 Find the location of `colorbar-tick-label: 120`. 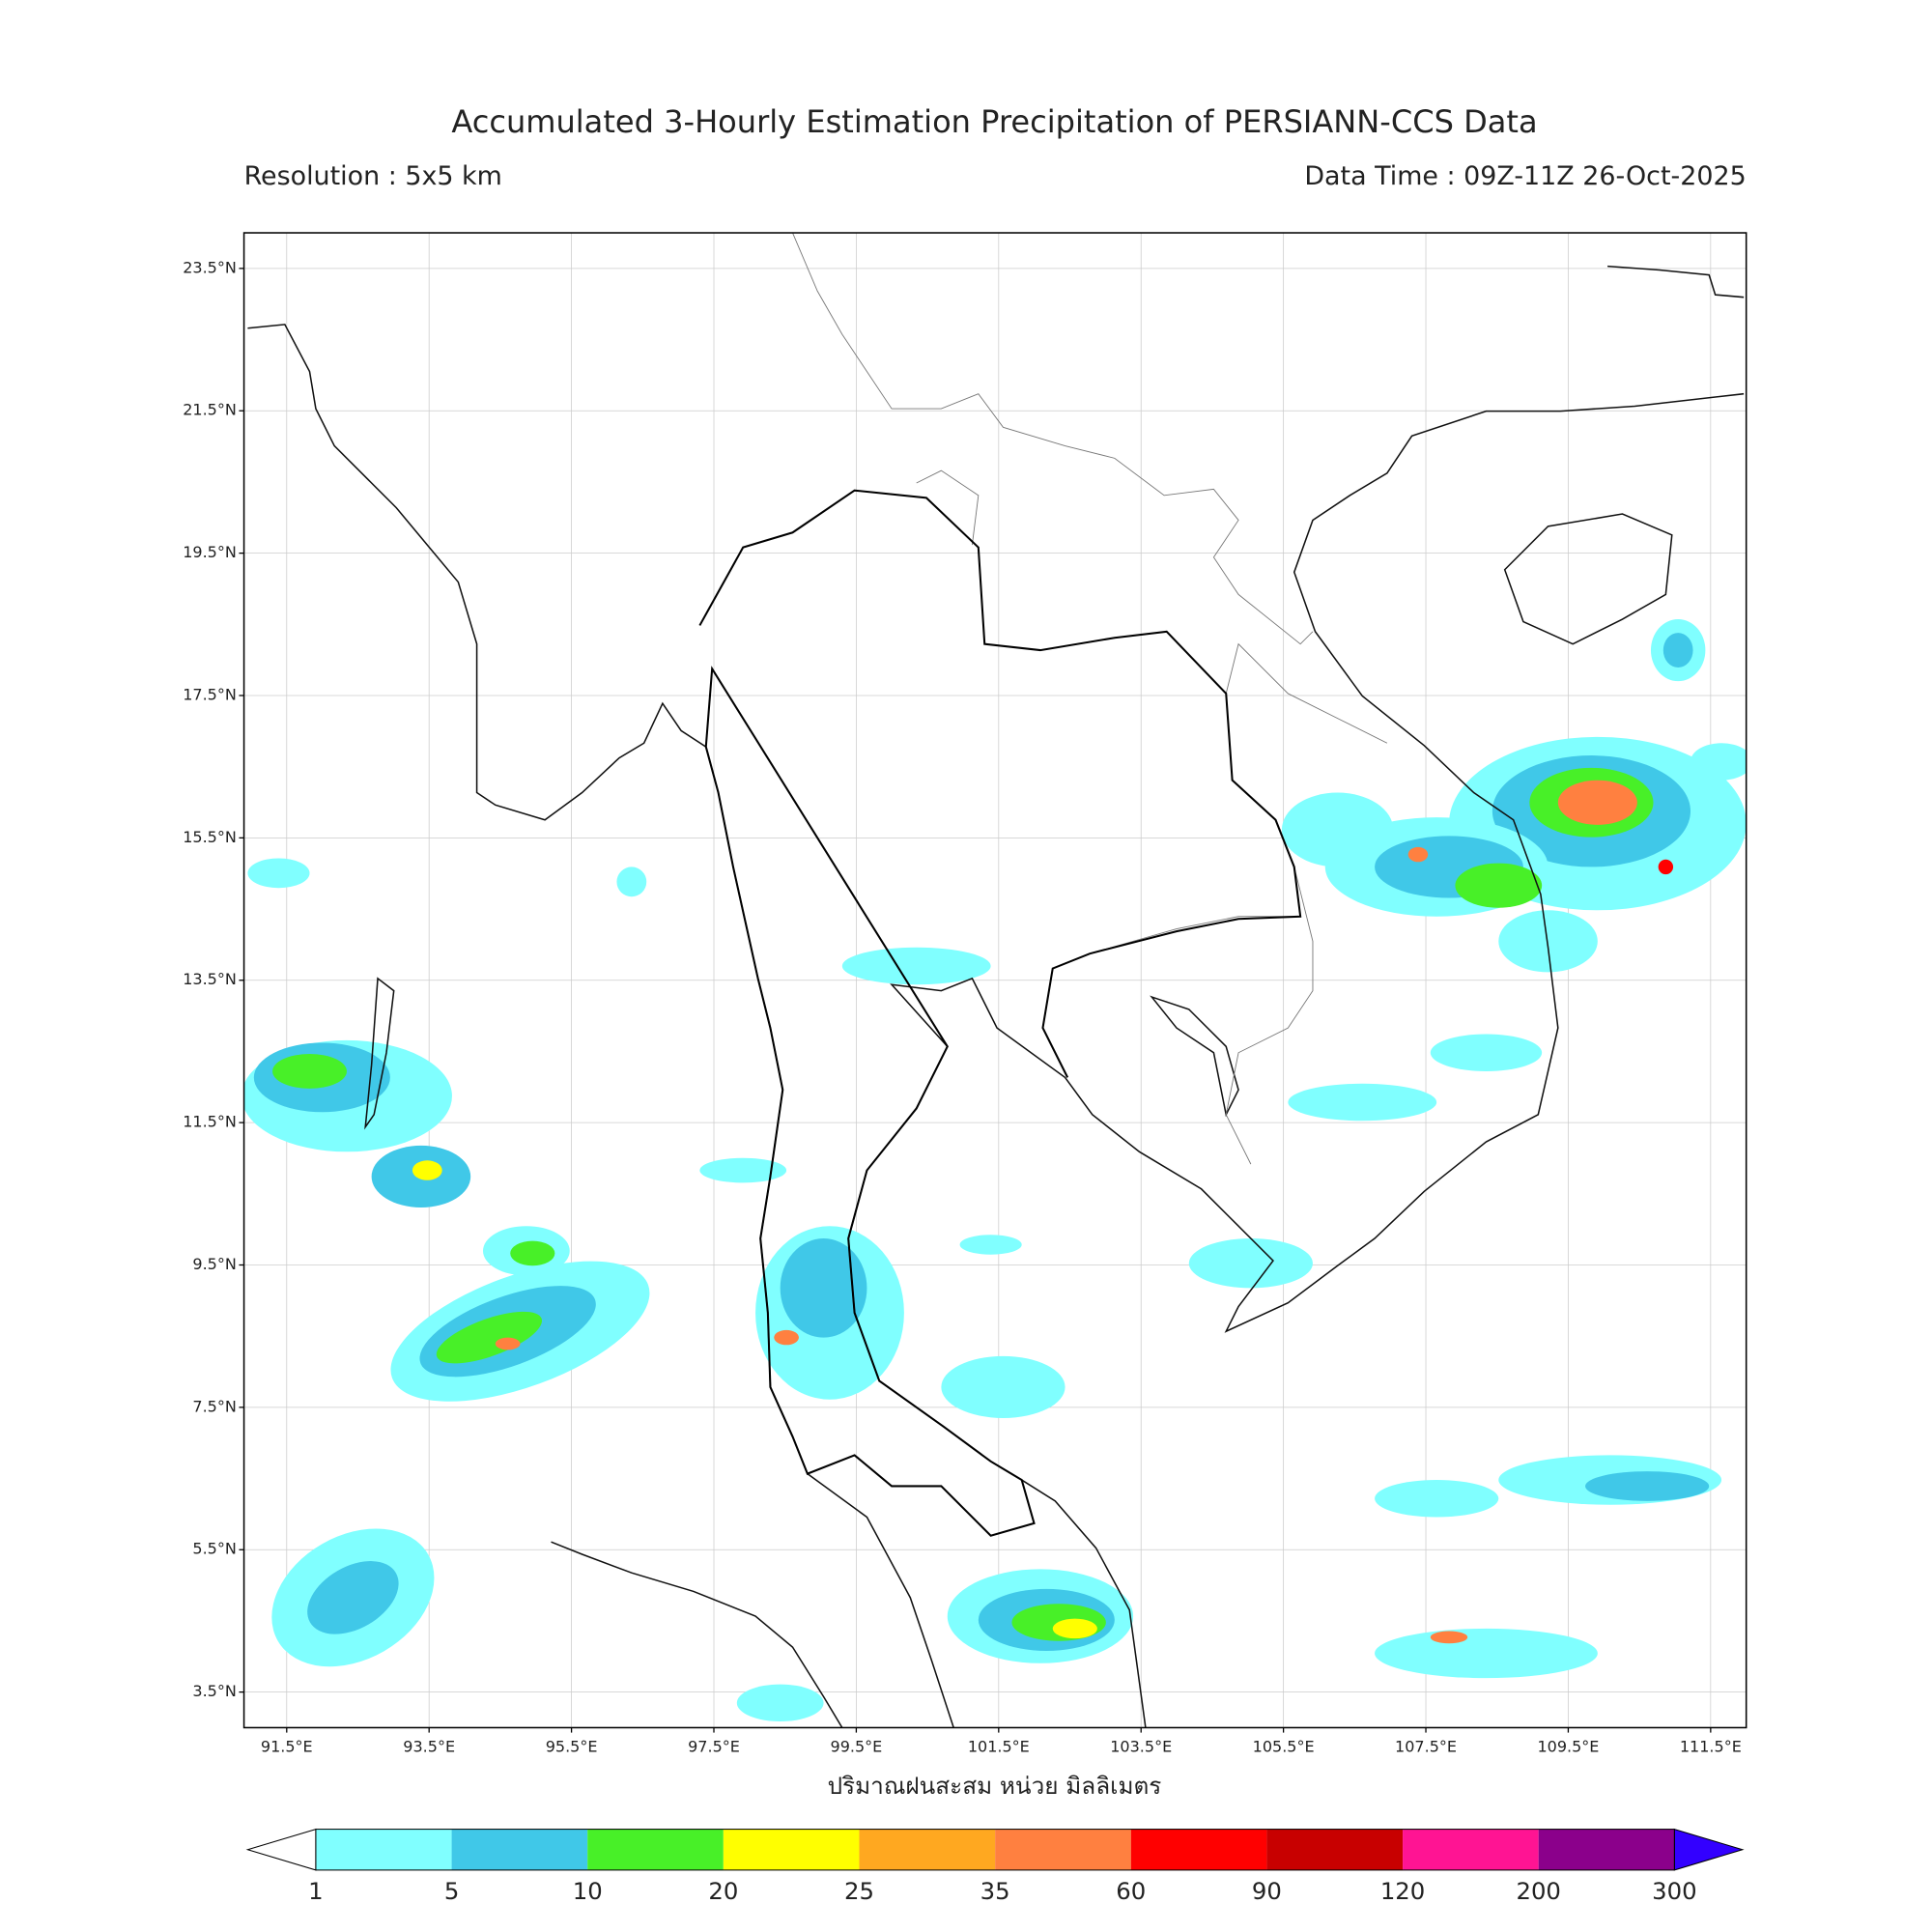

colorbar-tick-label: 120 is located at coordinates (1402, 1891).